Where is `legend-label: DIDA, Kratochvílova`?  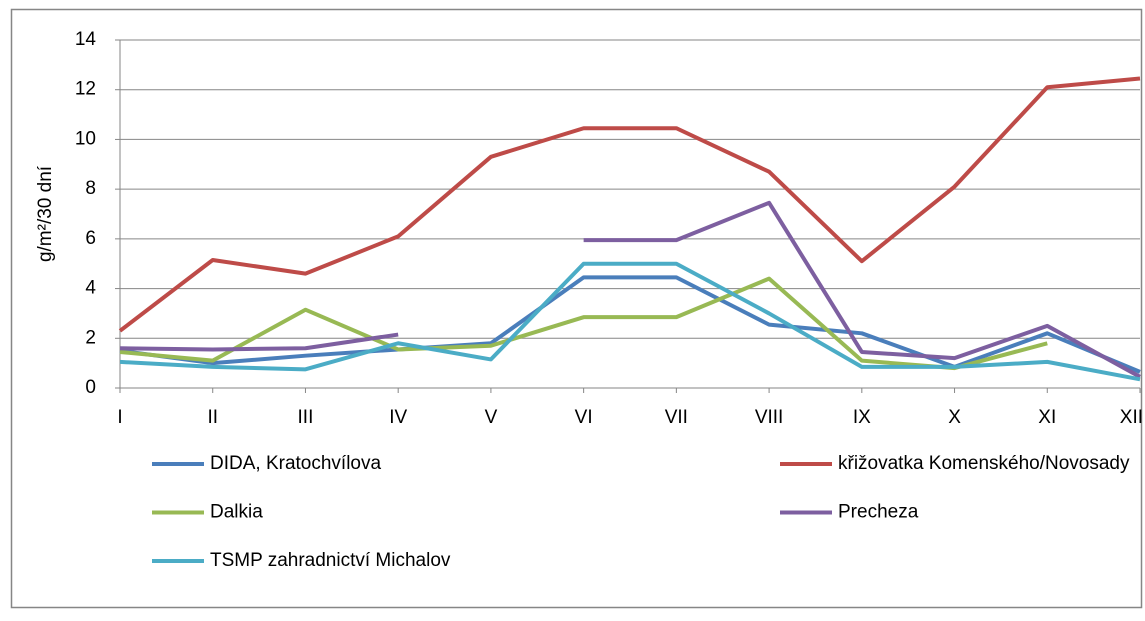 legend-label: DIDA, Kratochvílova is located at coordinates (295, 463).